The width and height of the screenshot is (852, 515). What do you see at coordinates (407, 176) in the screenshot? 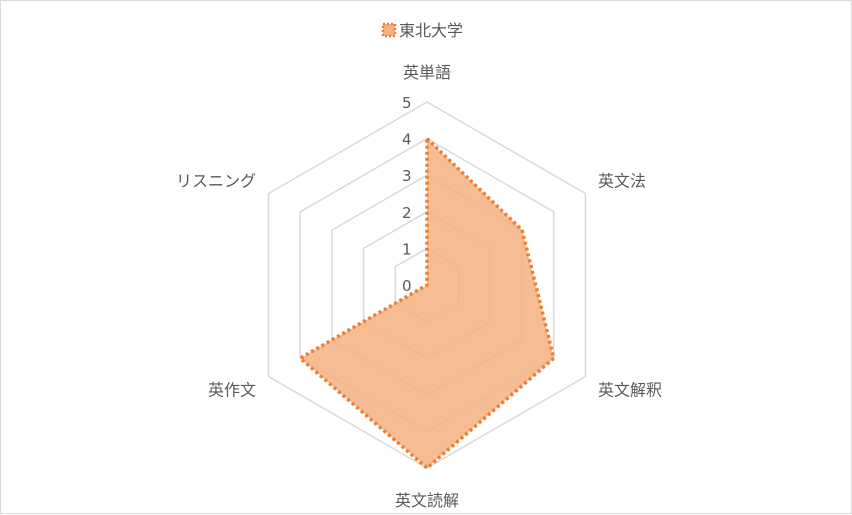
I see `tick-label-3: 3` at bounding box center [407, 176].